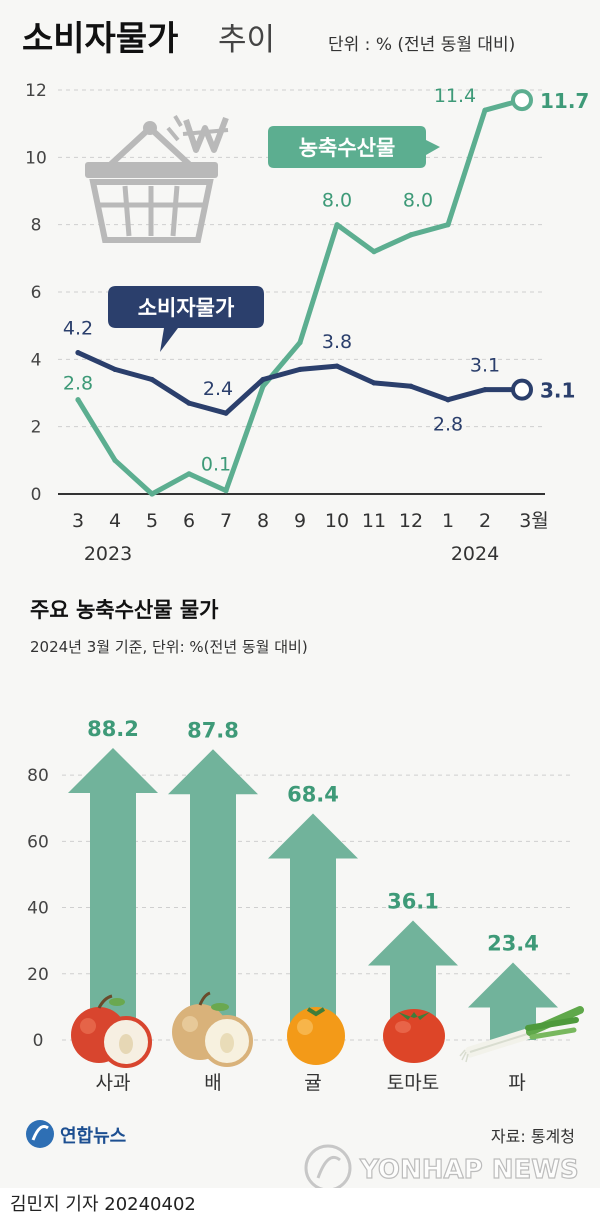 This screenshot has height=1219, width=600. Describe the element at coordinates (414, 1036) in the screenshot. I see `tomato-icon` at that location.